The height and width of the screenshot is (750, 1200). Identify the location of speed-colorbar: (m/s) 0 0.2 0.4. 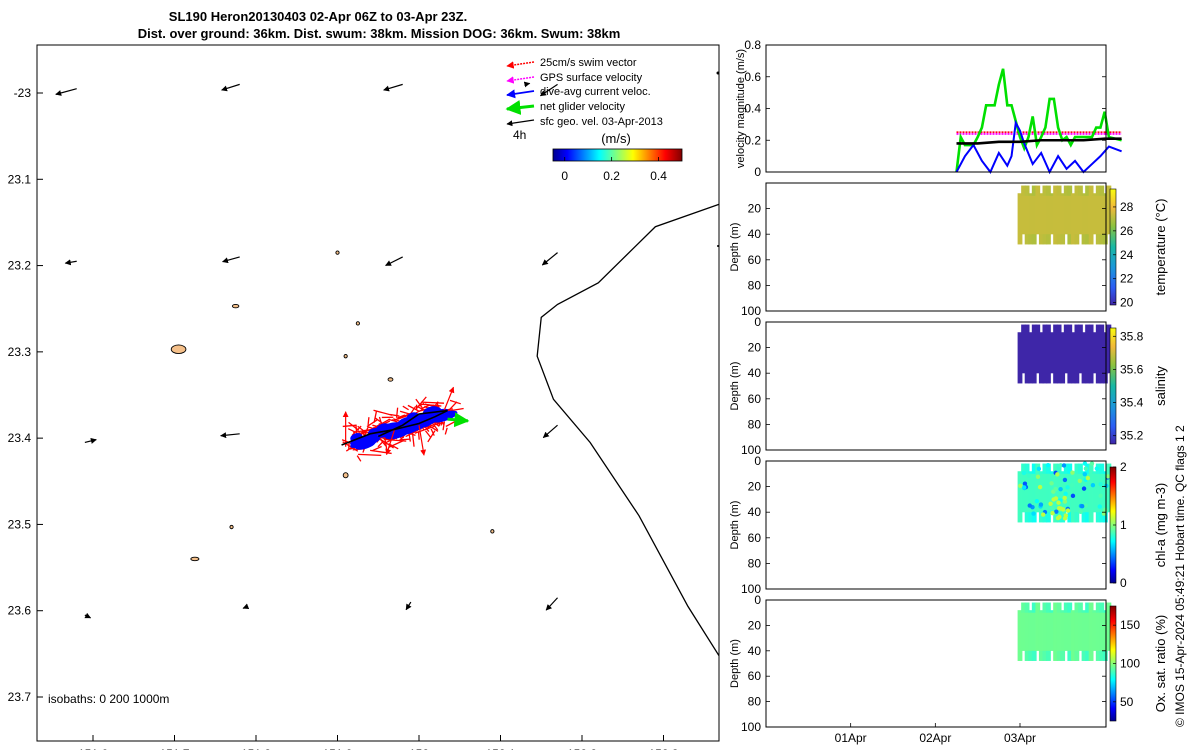
(617, 157).